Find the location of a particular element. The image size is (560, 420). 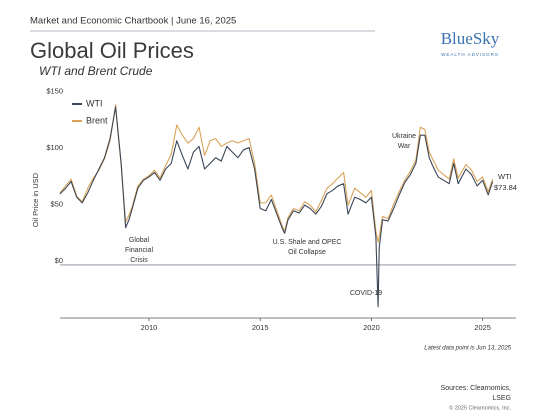

annotation: Financial is located at coordinates (139, 250).